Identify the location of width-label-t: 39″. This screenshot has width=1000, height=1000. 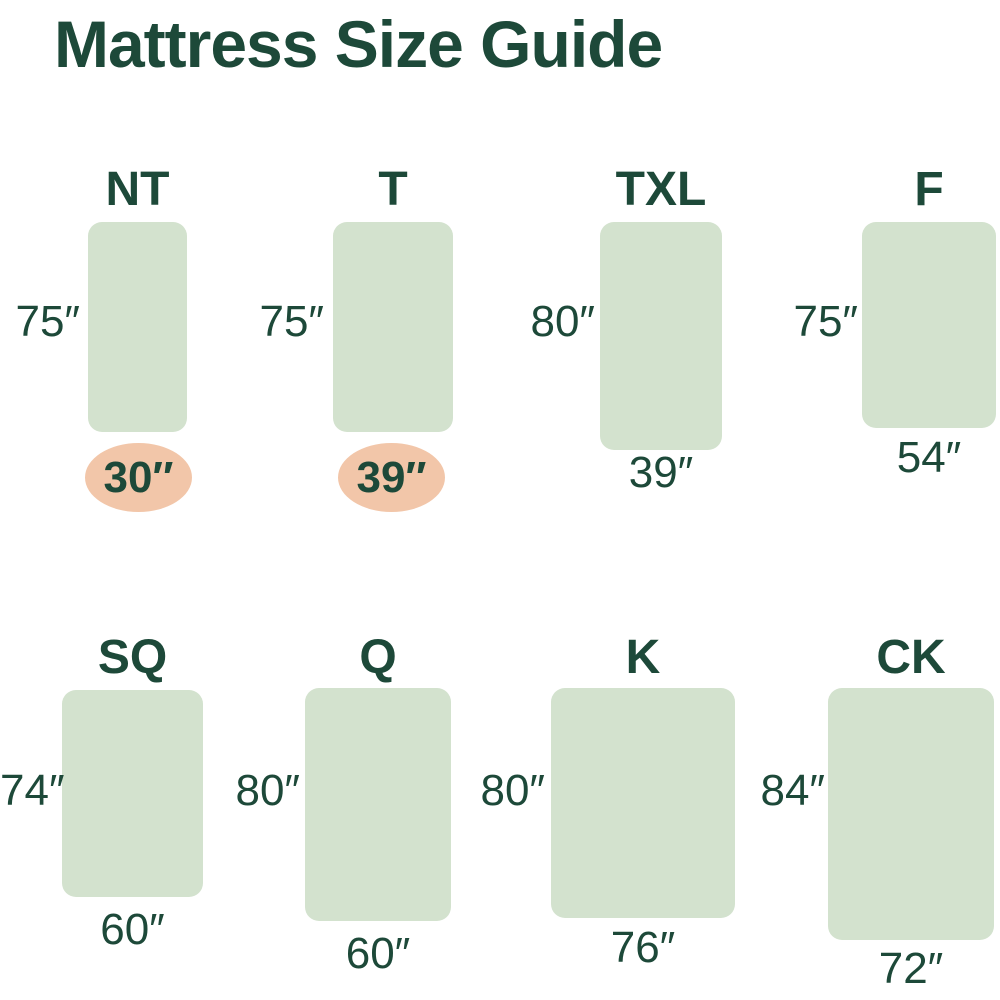
(391, 477).